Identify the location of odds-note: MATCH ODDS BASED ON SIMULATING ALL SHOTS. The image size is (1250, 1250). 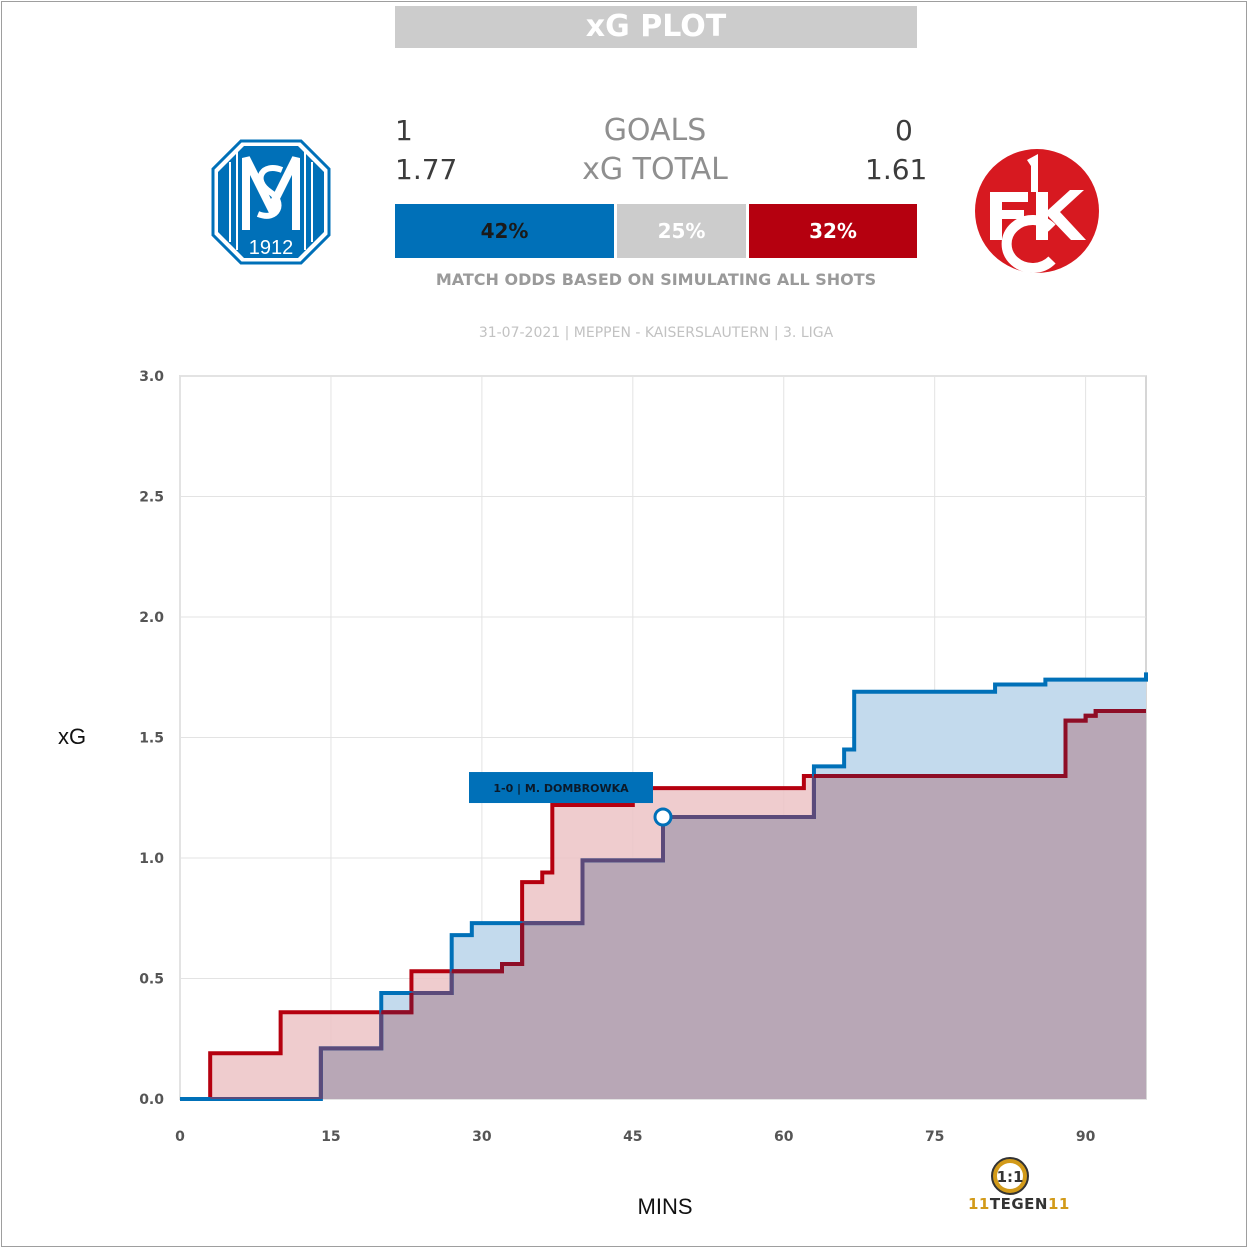
(656, 279).